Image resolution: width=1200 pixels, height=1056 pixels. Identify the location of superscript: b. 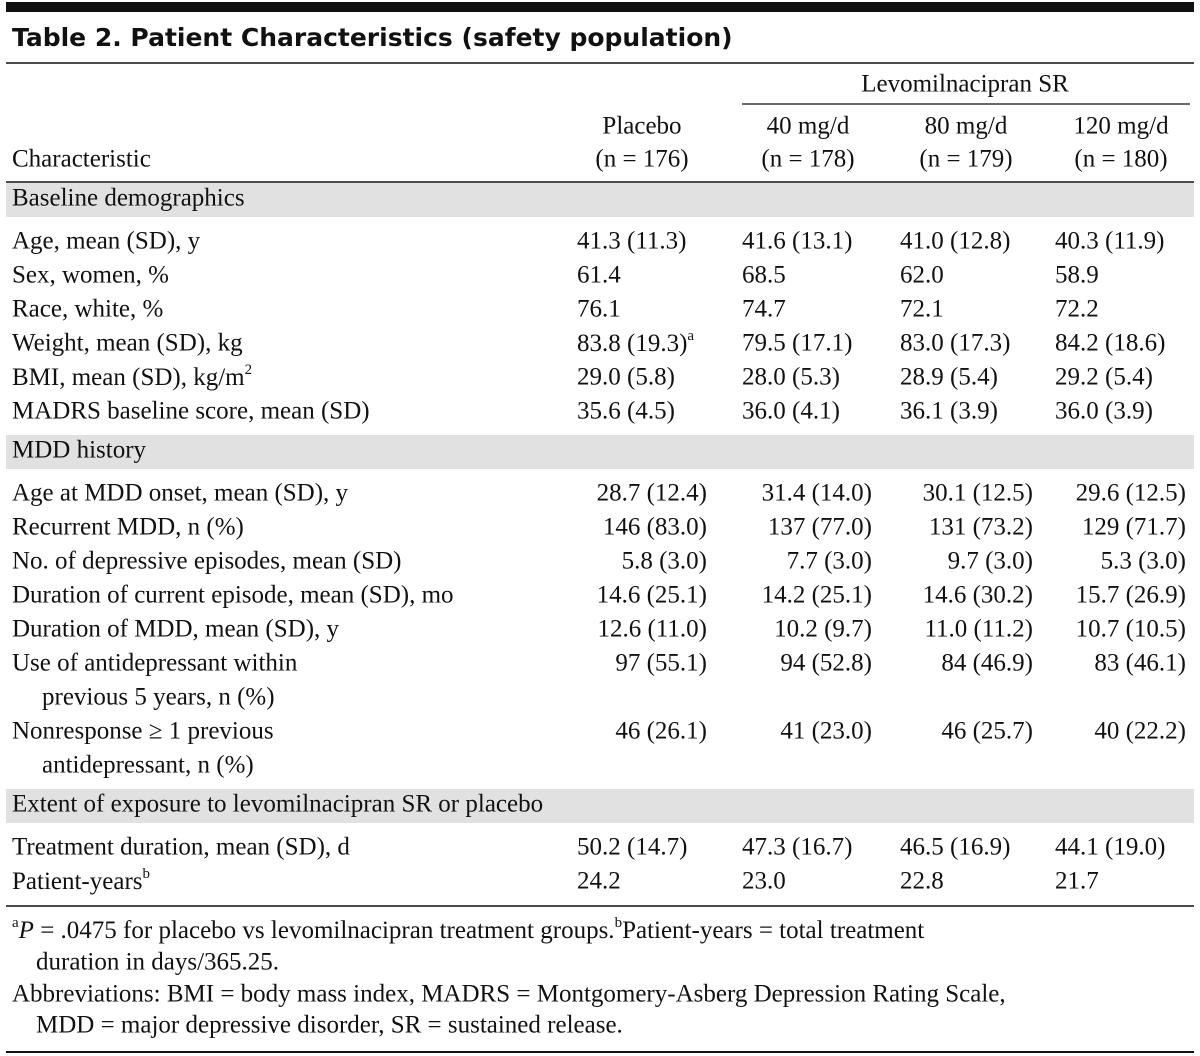
(147, 874).